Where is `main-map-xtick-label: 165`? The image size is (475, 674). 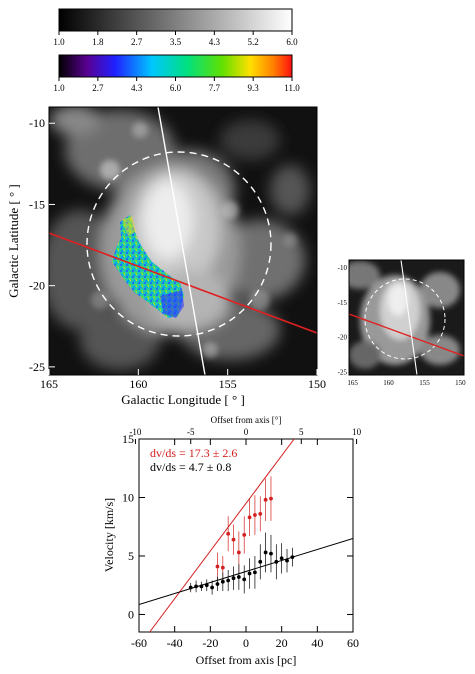 main-map-xtick-label: 165 is located at coordinates (49, 384).